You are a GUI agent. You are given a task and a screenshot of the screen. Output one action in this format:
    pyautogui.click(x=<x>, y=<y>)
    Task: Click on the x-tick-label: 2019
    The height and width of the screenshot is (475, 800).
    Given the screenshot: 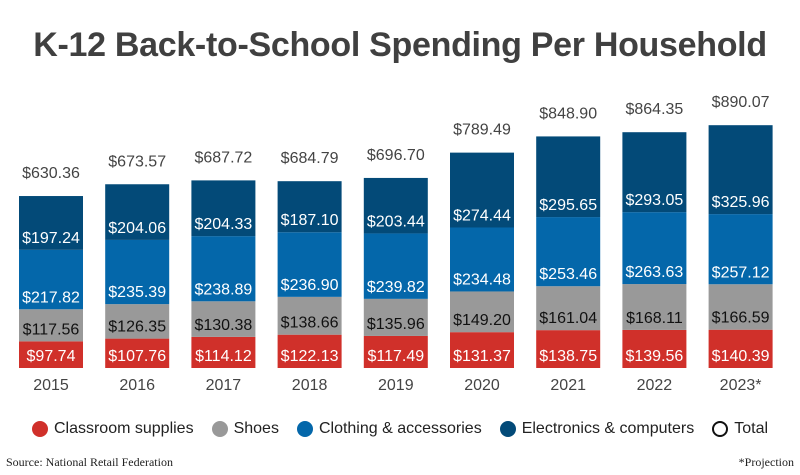 What is the action you would take?
    pyautogui.click(x=396, y=385)
    